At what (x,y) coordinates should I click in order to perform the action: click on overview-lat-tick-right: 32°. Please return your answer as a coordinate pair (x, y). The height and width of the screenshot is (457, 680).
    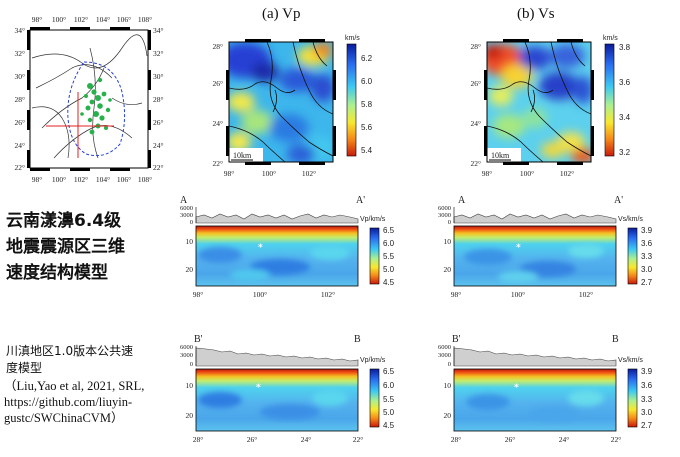
    Looking at the image, I should click on (158, 53).